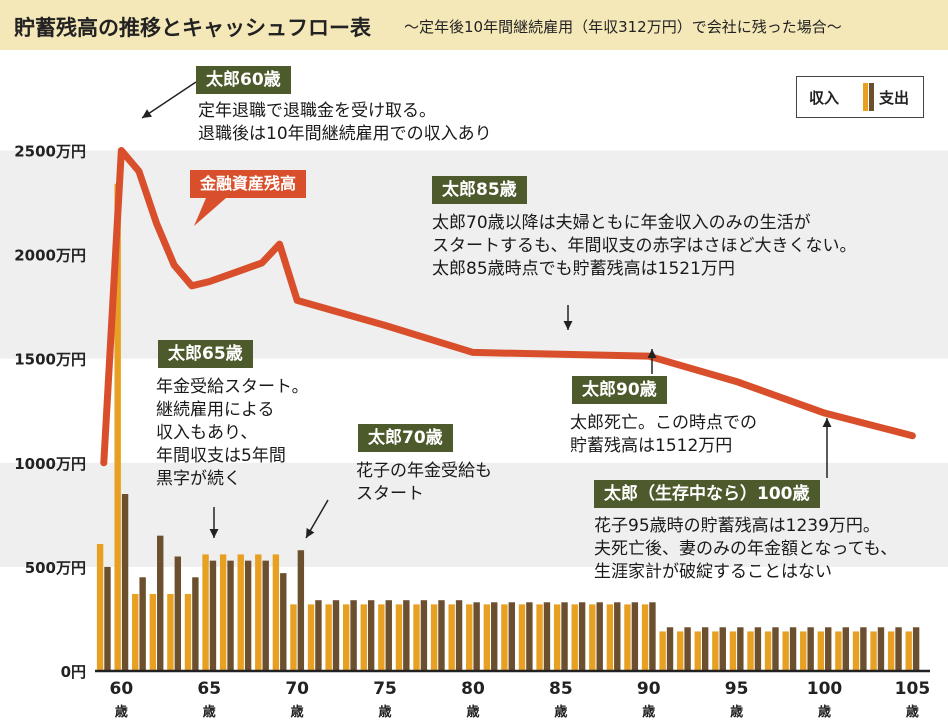 Image resolution: width=948 pixels, height=725 pixels. What do you see at coordinates (122, 689) in the screenshot?
I see `x-tick-label: 60` at bounding box center [122, 689].